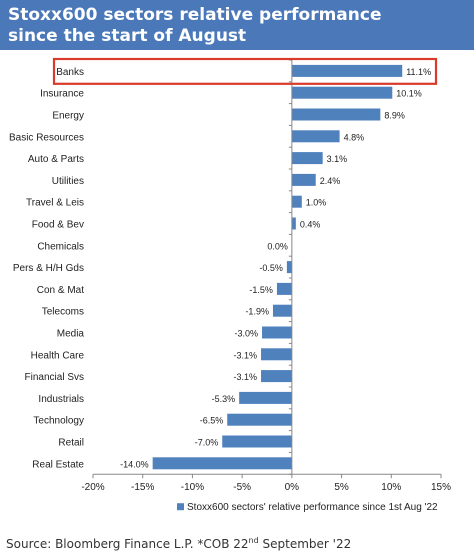  What do you see at coordinates (58, 355) in the screenshot?
I see `category-label-health-care: Health Care` at bounding box center [58, 355].